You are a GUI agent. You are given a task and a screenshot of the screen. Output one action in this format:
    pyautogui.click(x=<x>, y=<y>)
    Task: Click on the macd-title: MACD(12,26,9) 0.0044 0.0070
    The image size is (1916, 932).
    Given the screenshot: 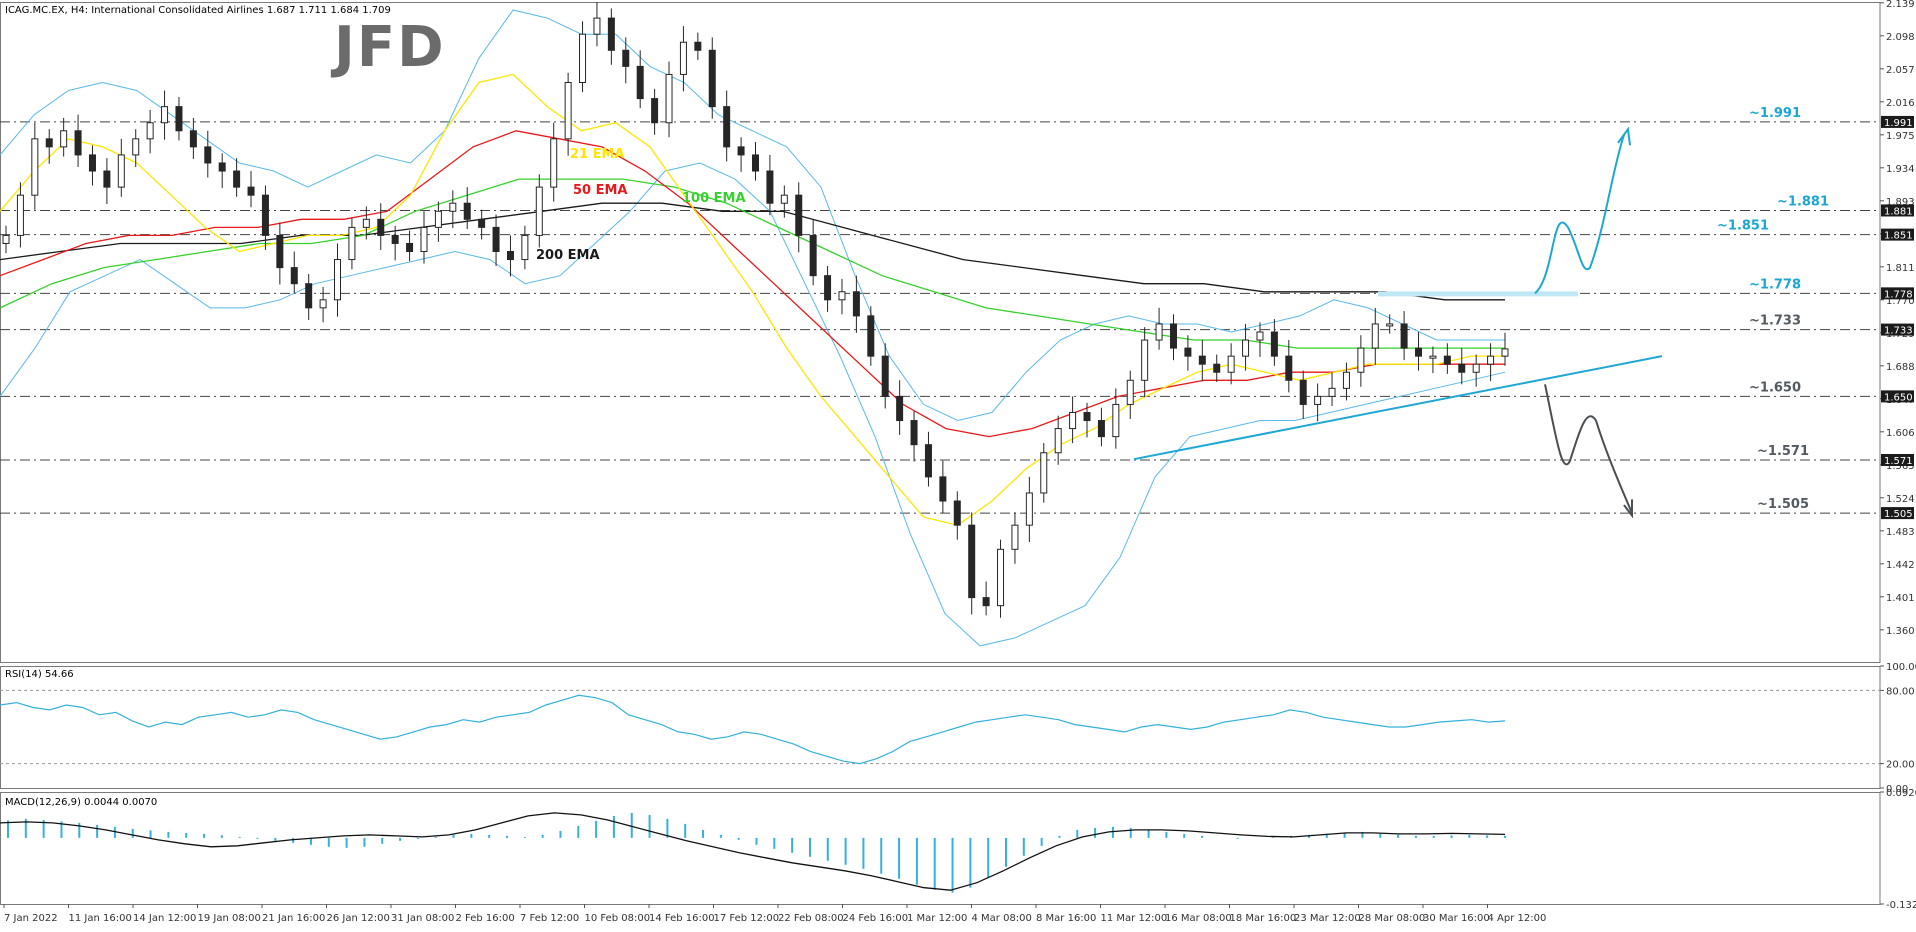 What is the action you would take?
    pyautogui.click(x=81, y=802)
    